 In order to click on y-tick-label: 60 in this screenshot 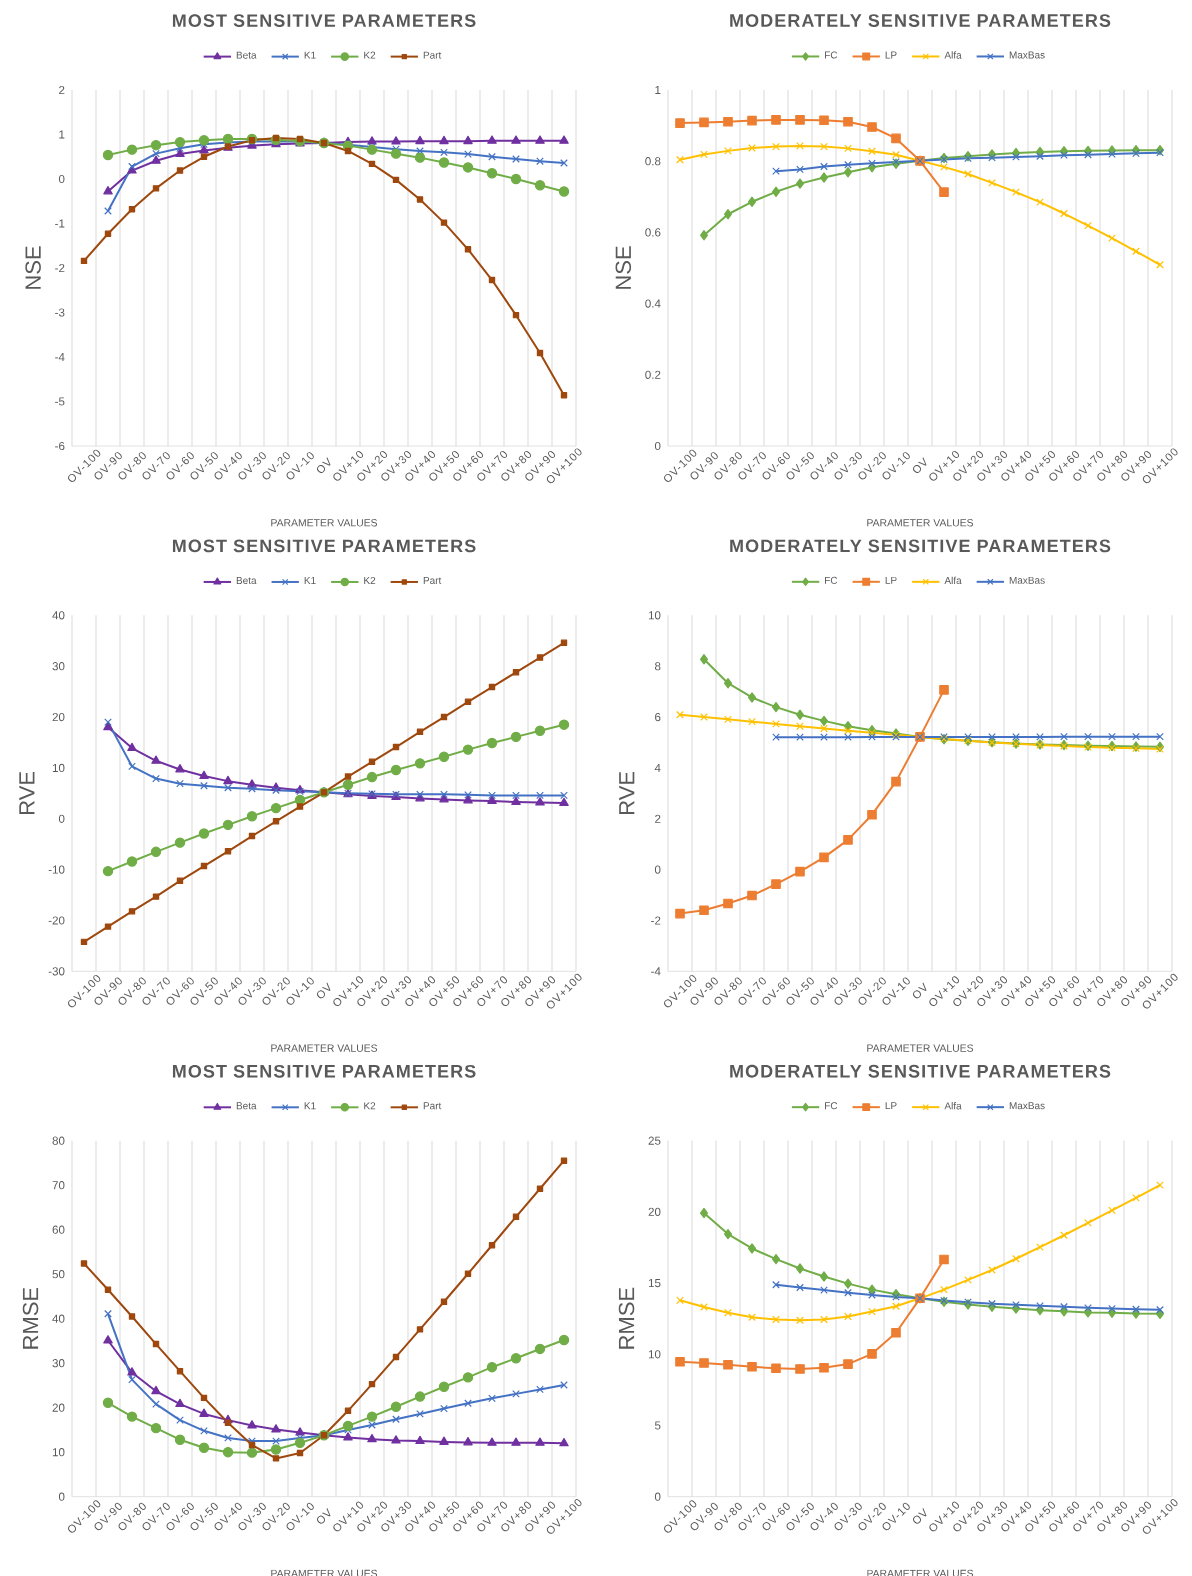, I will do `click(58, 1229)`.